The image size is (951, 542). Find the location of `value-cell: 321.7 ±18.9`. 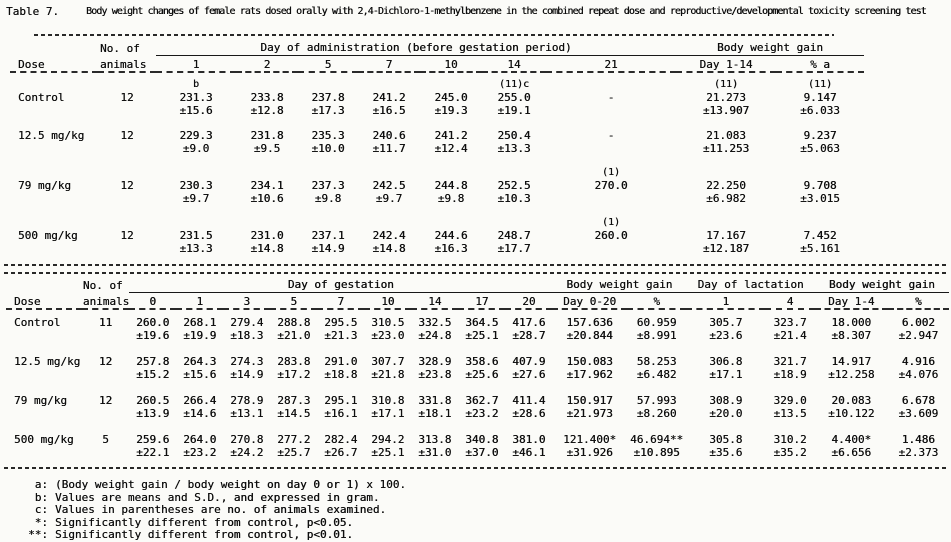

value-cell: 321.7 ±18.9 is located at coordinates (790, 368).